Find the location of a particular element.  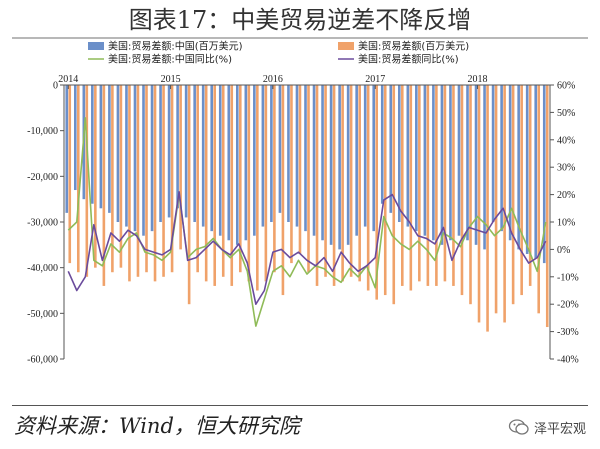

left-tick-label-0: 0 is located at coordinates (55, 86).